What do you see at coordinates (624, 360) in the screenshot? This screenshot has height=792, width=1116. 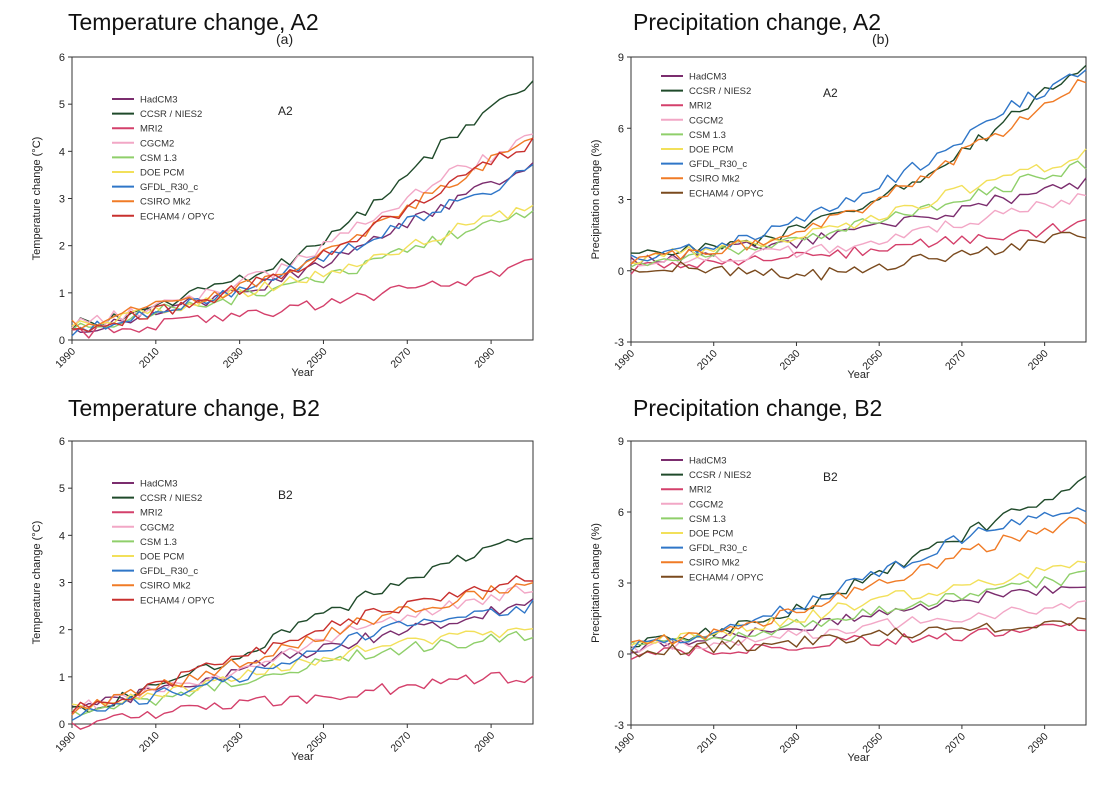 I see `x-tick-label: 1990` at bounding box center [624, 360].